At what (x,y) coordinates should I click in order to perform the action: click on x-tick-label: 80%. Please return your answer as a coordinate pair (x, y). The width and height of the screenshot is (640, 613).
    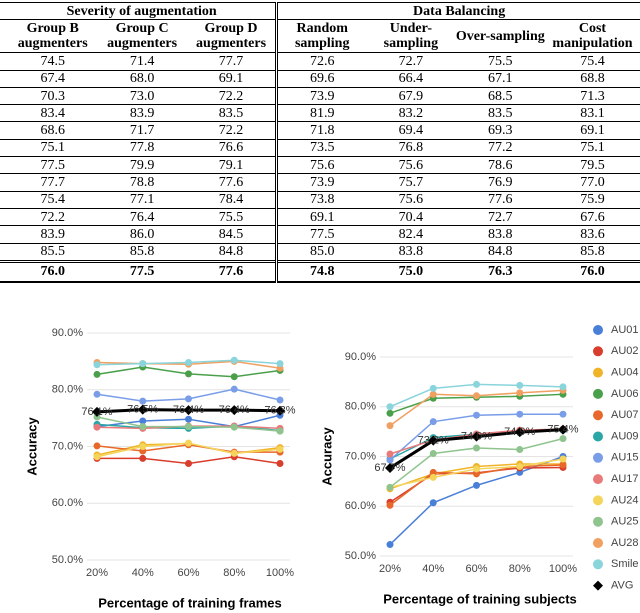
    Looking at the image, I should click on (520, 569).